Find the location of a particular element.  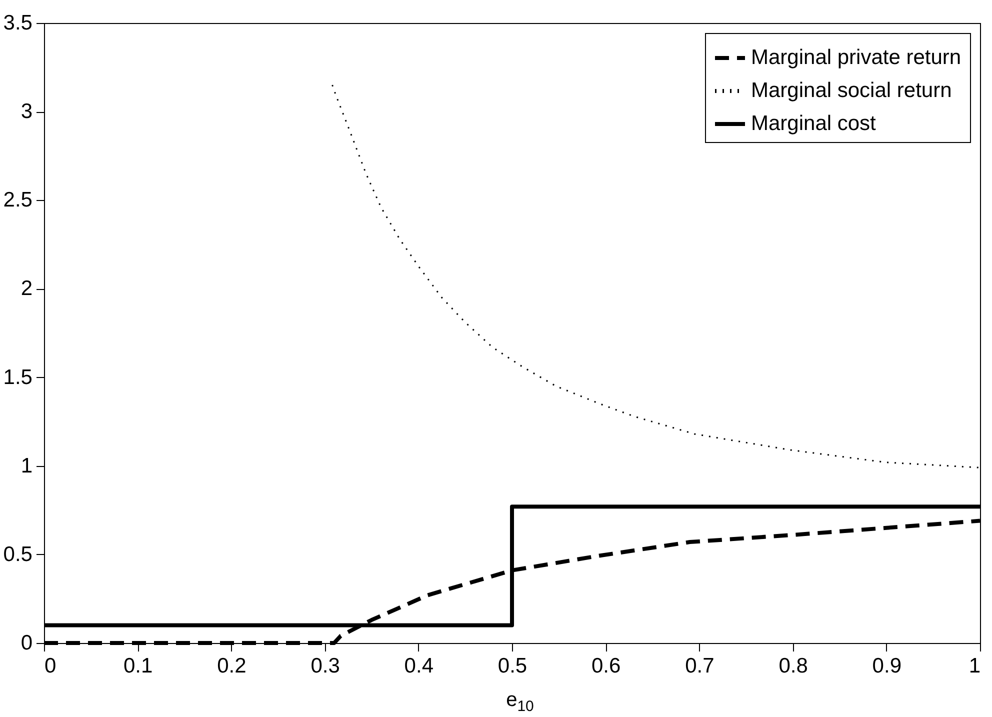

x-tick-label: 0.1 is located at coordinates (138, 666).